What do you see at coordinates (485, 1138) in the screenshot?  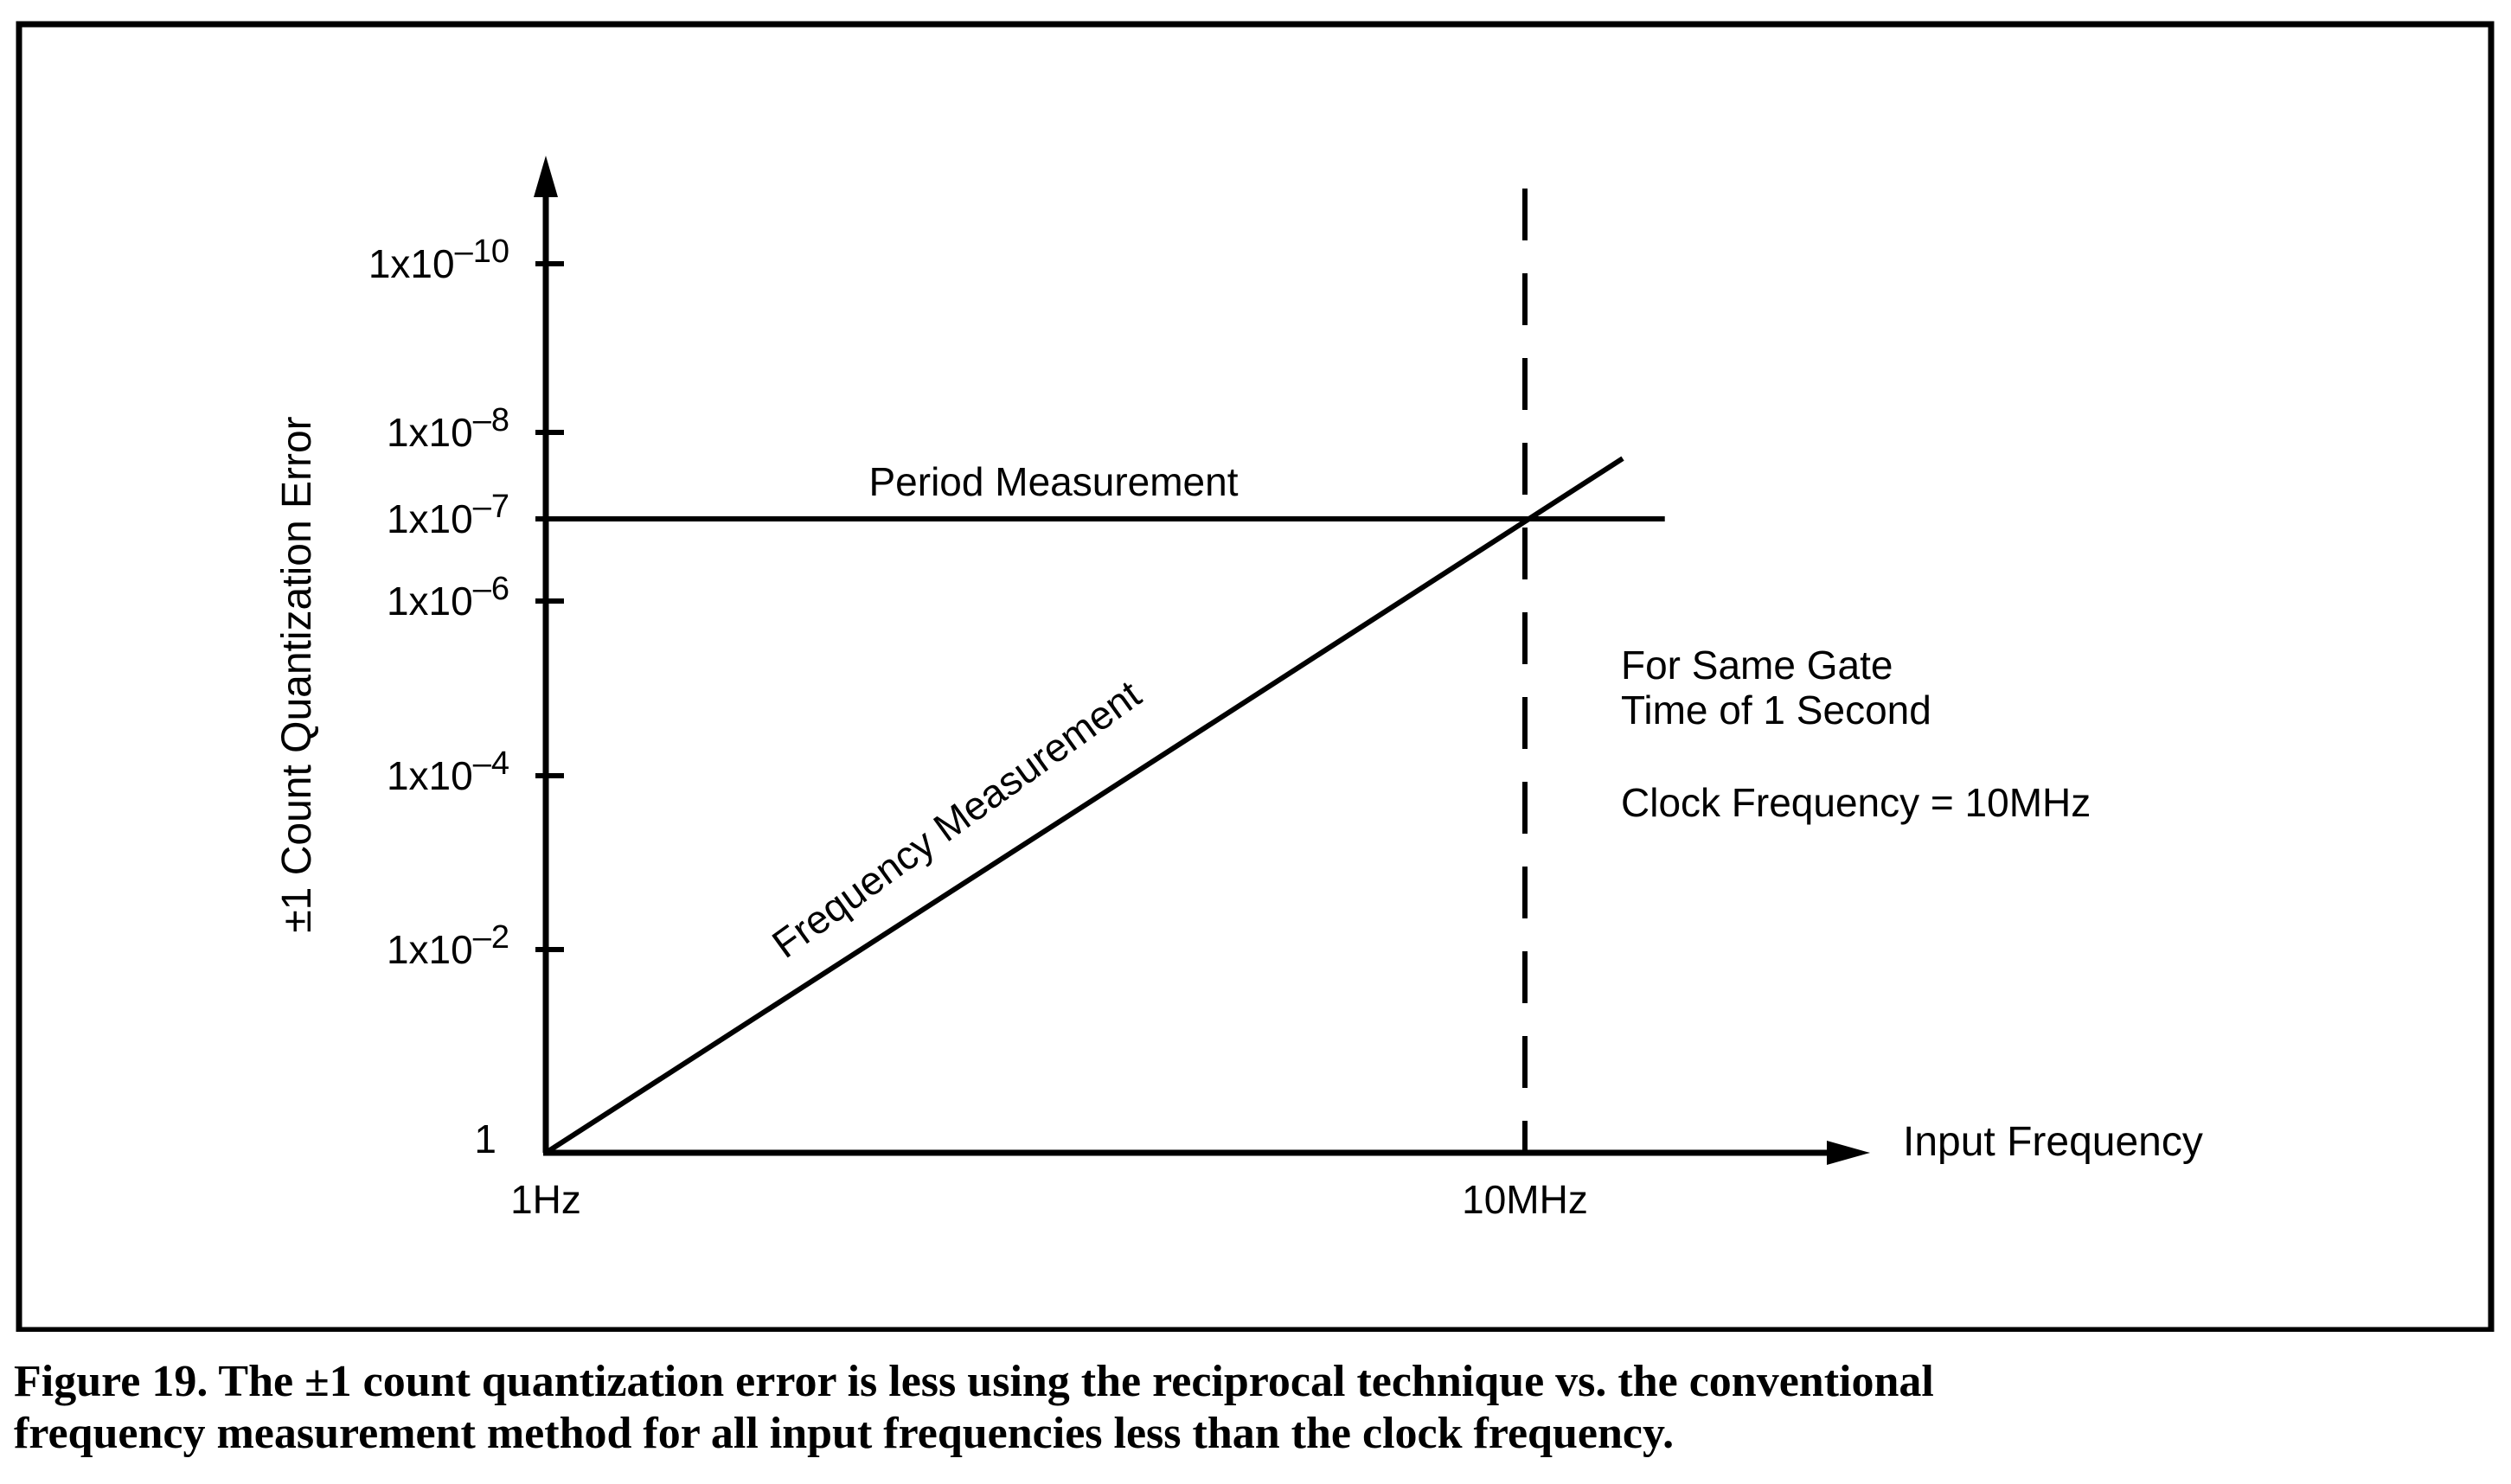 I see `y-tick-label: 1` at bounding box center [485, 1138].